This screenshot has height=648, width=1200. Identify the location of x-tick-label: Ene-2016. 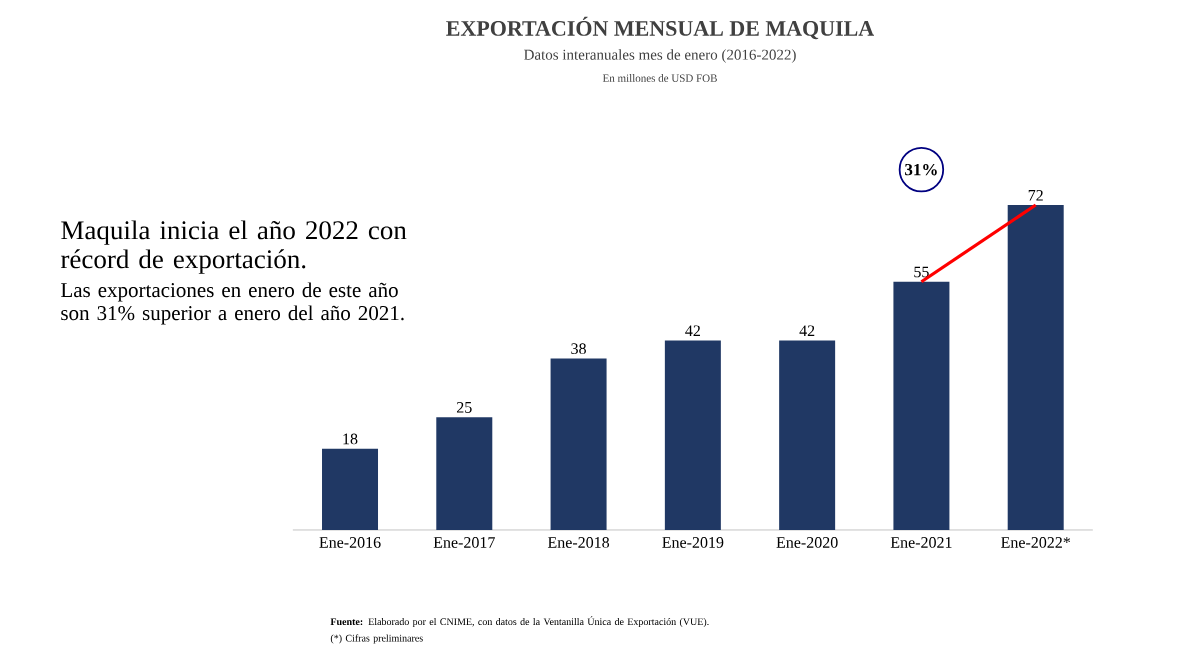
(350, 542).